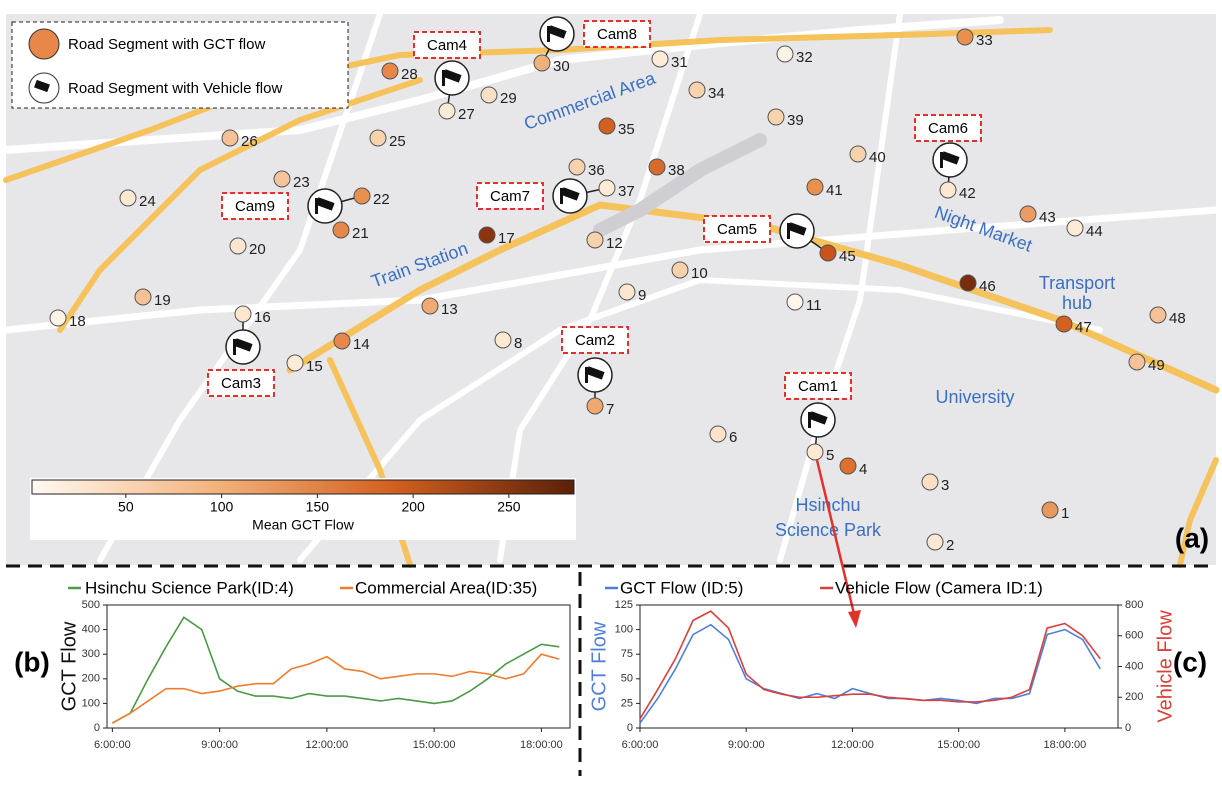  What do you see at coordinates (506, 238) in the screenshot?
I see `node-label: 17` at bounding box center [506, 238].